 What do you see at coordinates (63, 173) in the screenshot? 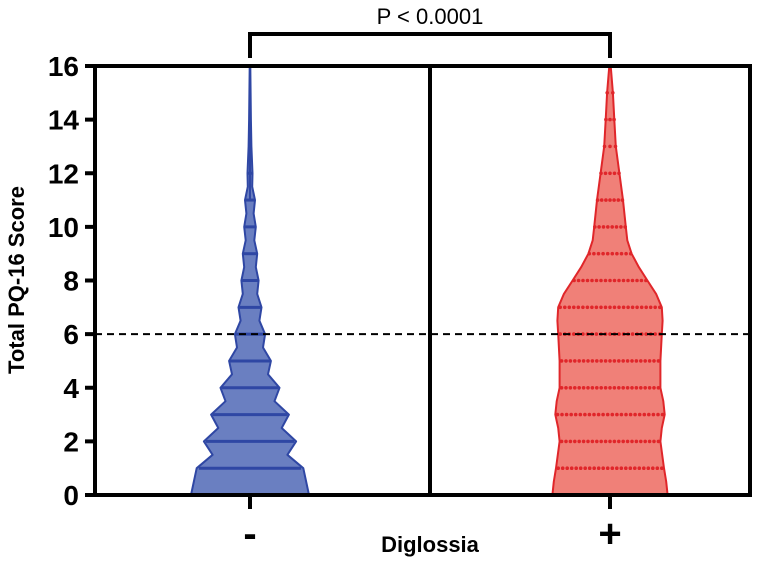
I see `y-tick-label: 12` at bounding box center [63, 173].